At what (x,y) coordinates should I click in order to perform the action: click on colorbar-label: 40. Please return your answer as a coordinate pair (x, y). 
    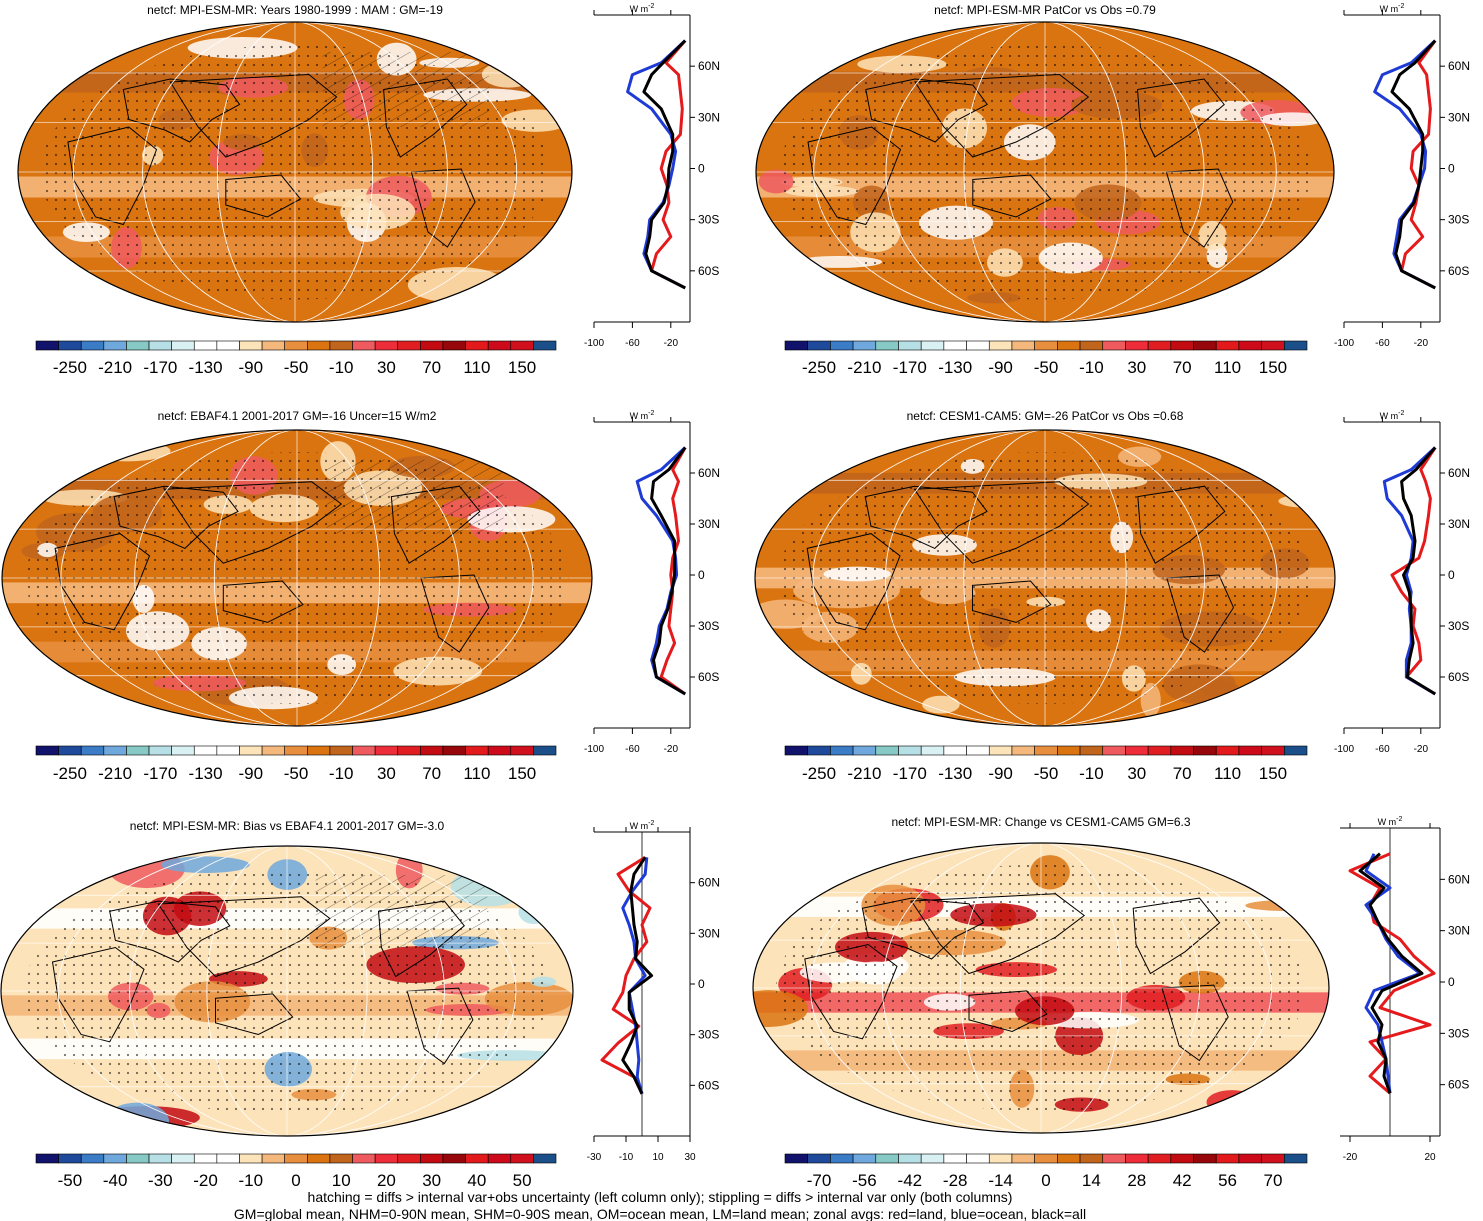
    Looking at the image, I should click on (476, 1180).